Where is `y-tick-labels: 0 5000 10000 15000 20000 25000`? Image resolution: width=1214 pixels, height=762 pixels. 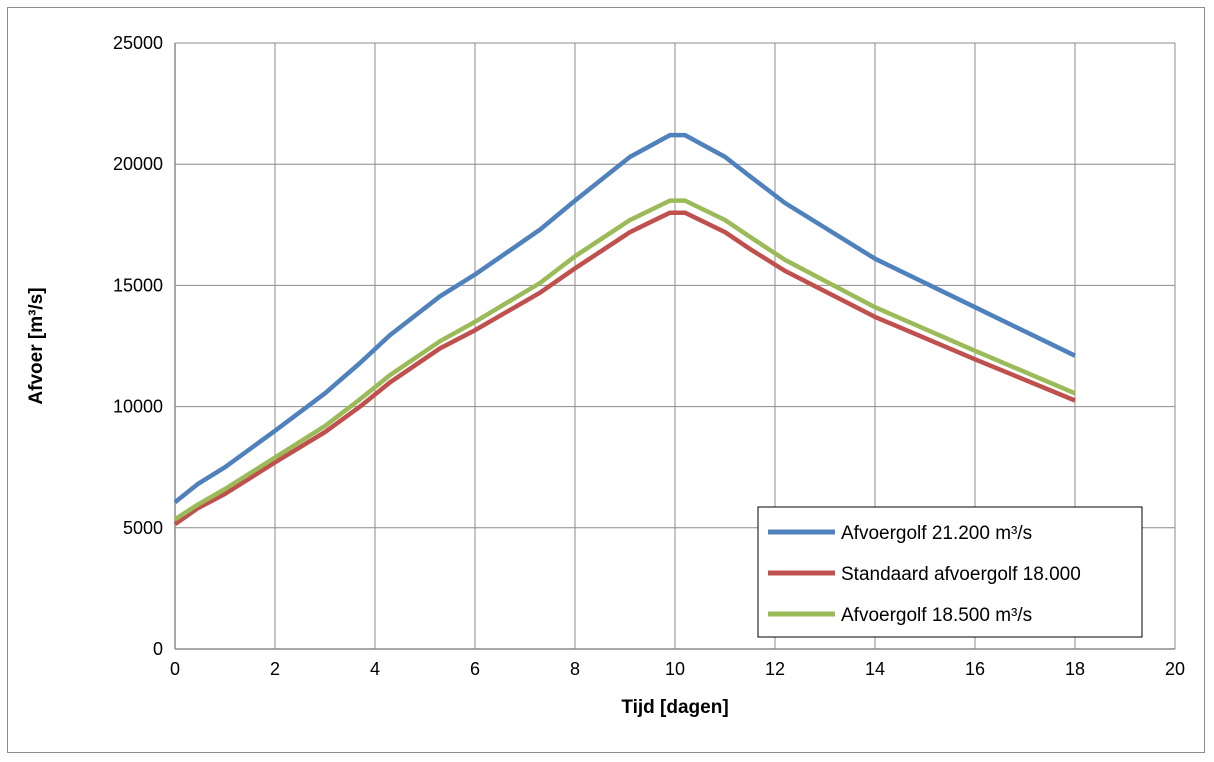
y-tick-labels: 0 5000 10000 15000 20000 25000 is located at coordinates (138, 346).